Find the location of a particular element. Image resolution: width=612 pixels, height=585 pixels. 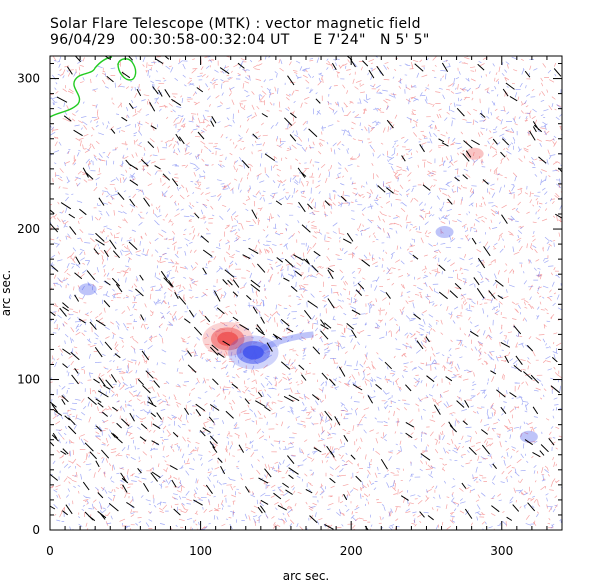

contour-layer is located at coordinates (93, 87).